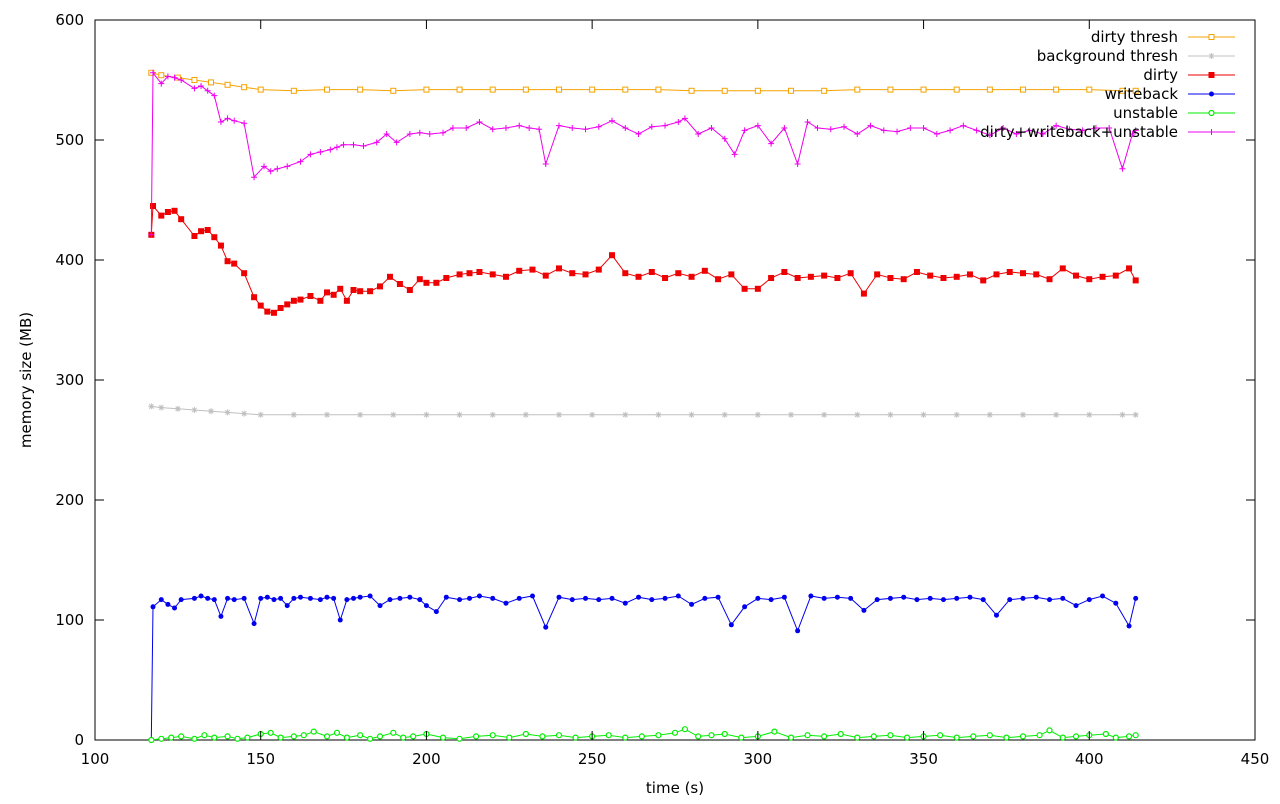 The image size is (1280, 804). What do you see at coordinates (643, 410) in the screenshot?
I see `series-background-thresh` at bounding box center [643, 410].